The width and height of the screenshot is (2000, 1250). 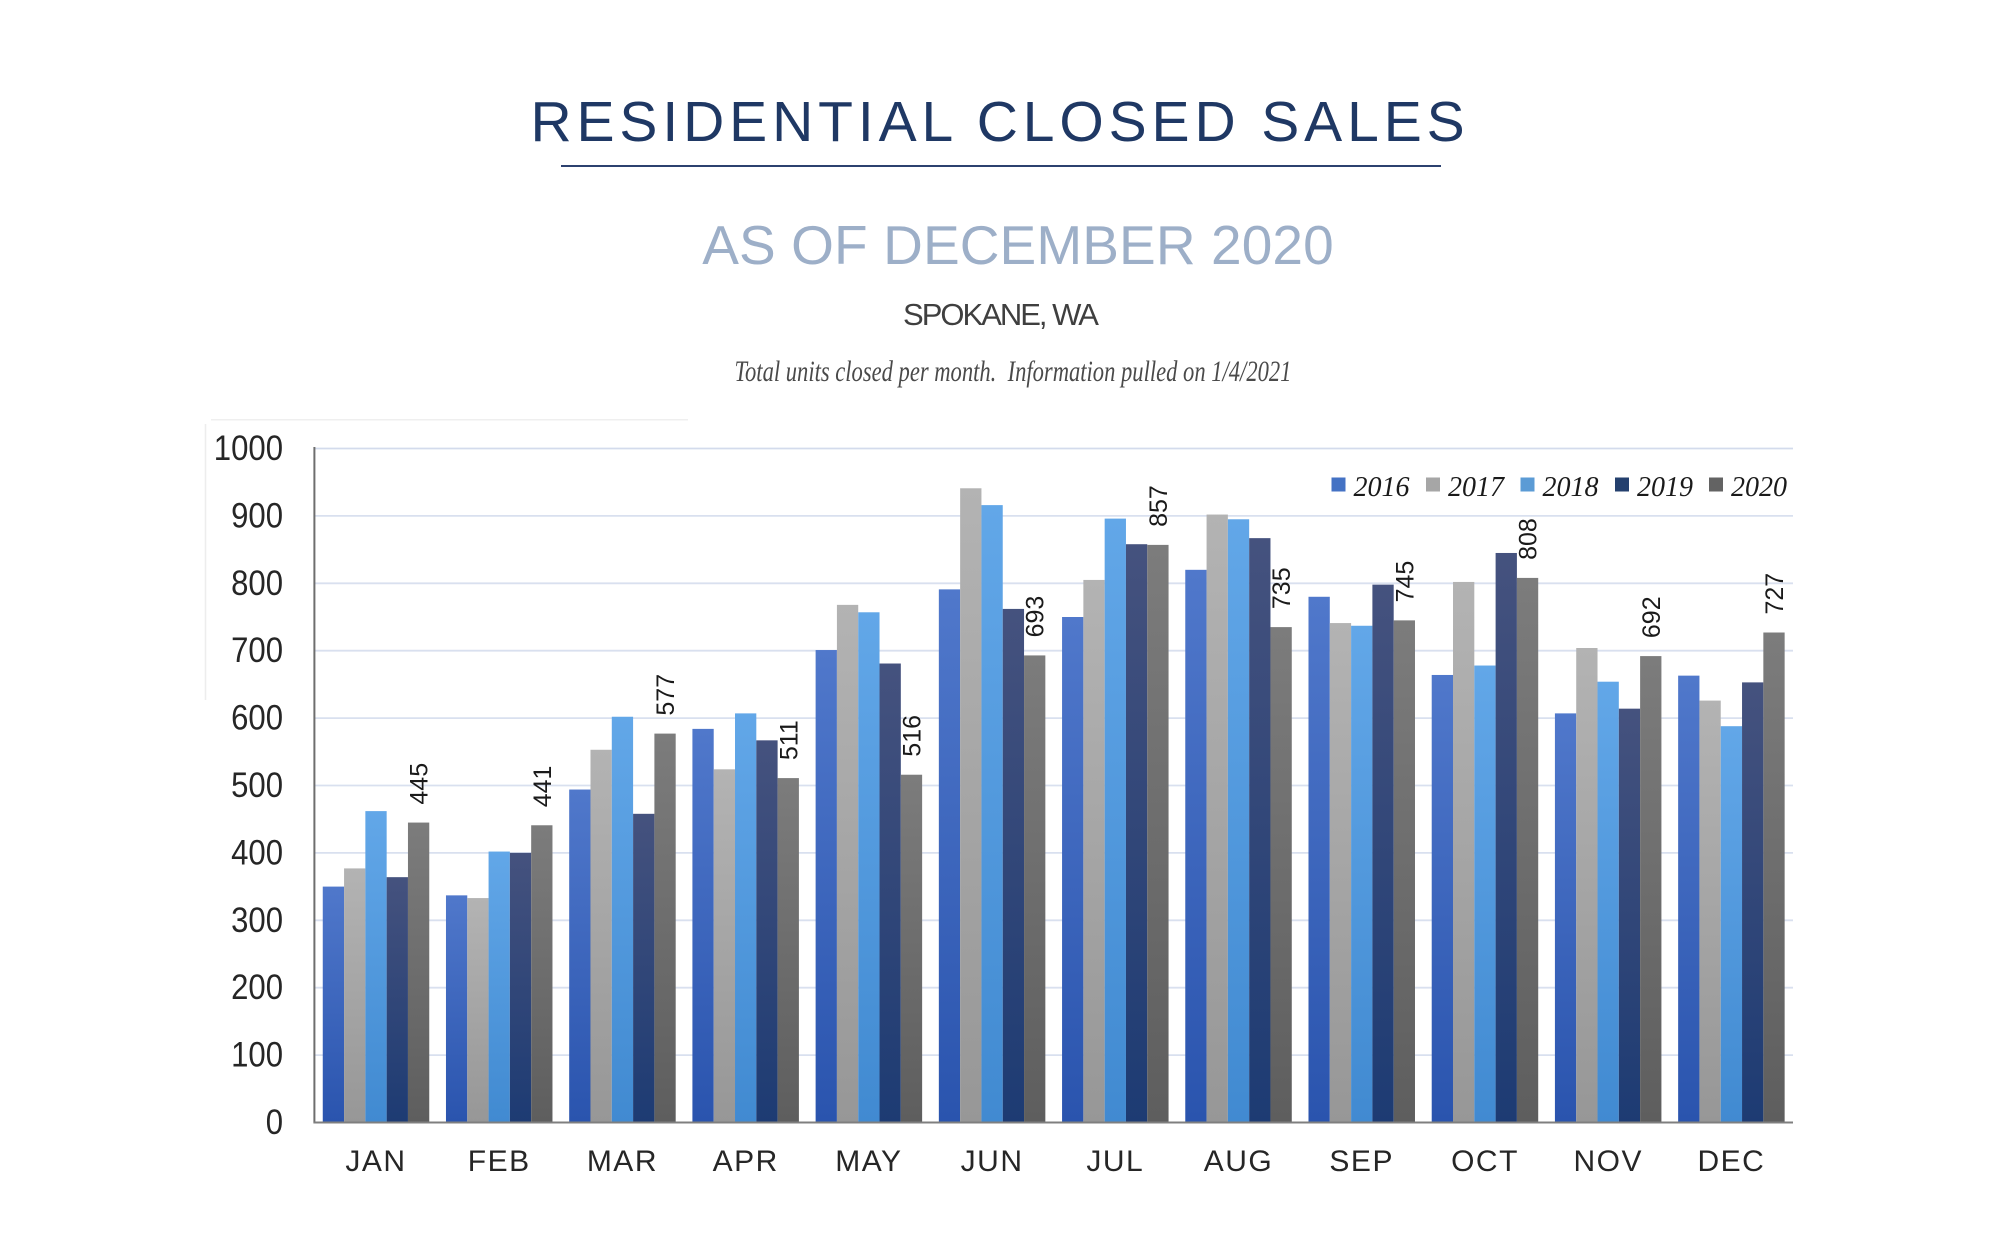 I want to click on svg-text: 1000, so click(x=248, y=448).